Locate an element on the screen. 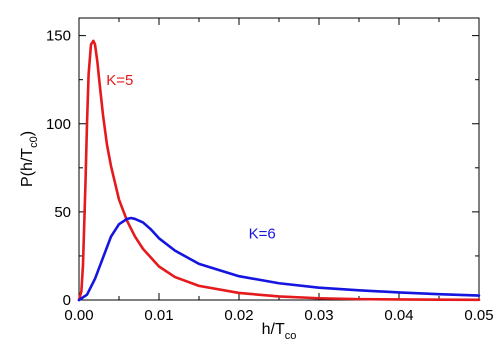 This screenshot has height=356, width=501. y-tick-label: 0 is located at coordinates (67, 300).